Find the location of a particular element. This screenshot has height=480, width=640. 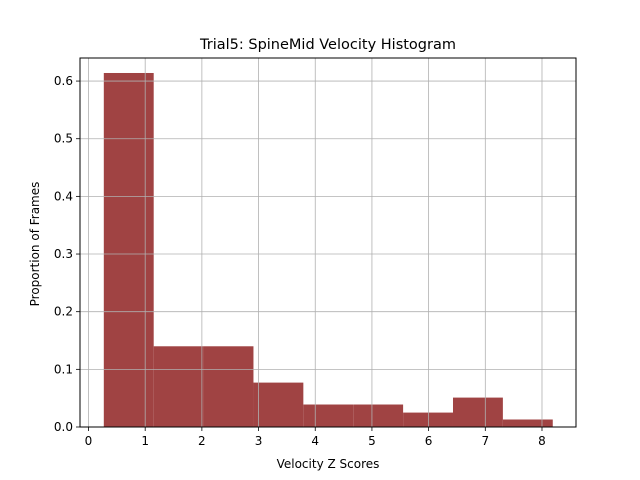

x-tick-label: 6 is located at coordinates (429, 441).